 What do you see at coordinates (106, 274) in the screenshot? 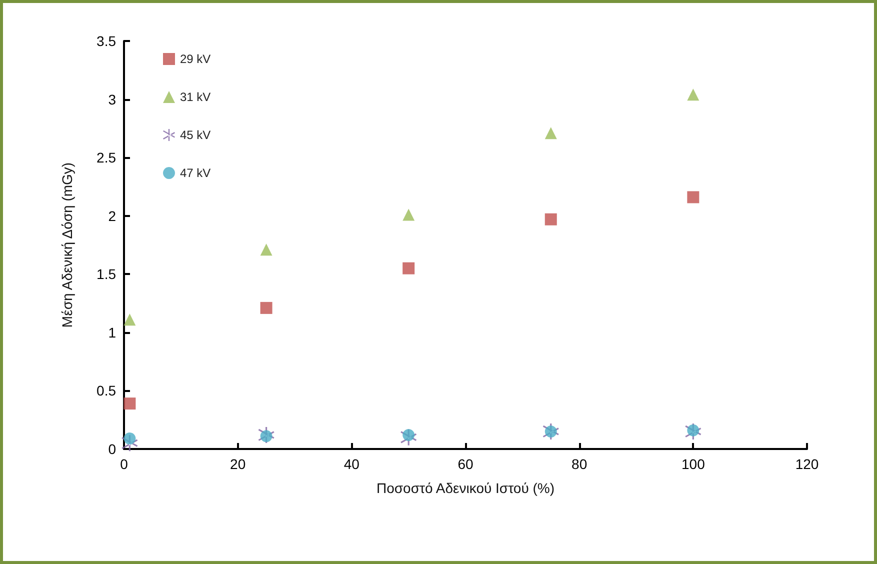
I see `y-tick-label: 1.5` at bounding box center [106, 274].